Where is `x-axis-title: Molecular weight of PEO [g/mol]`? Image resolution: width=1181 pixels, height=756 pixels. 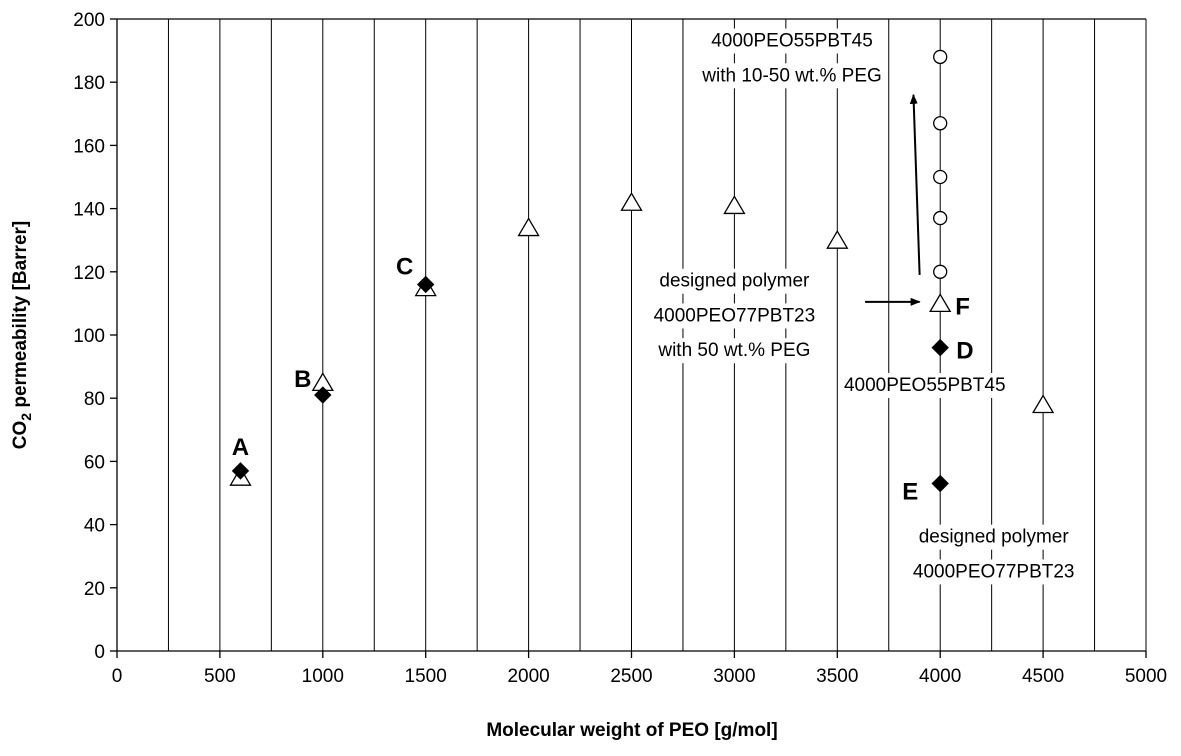
x-axis-title: Molecular weight of PEO [g/mol] is located at coordinates (631, 730).